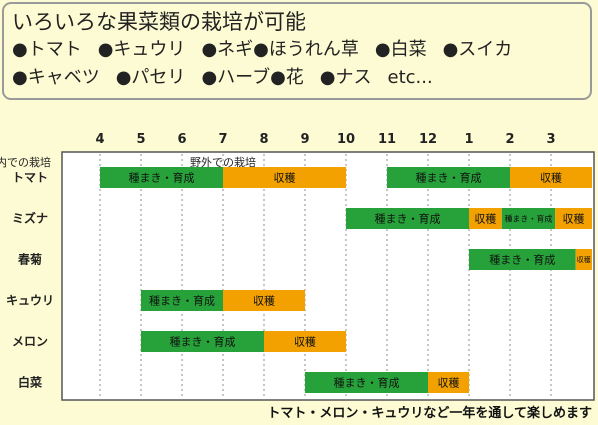 Image resolution: width=598 pixels, height=425 pixels. I want to click on item-cucumber: ●キュウリ, so click(141, 49).